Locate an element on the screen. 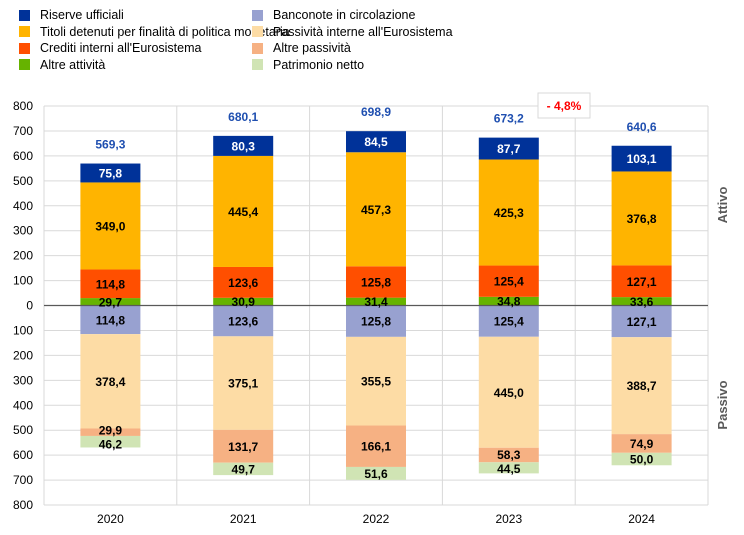  data-label: 74,9 is located at coordinates (642, 444).